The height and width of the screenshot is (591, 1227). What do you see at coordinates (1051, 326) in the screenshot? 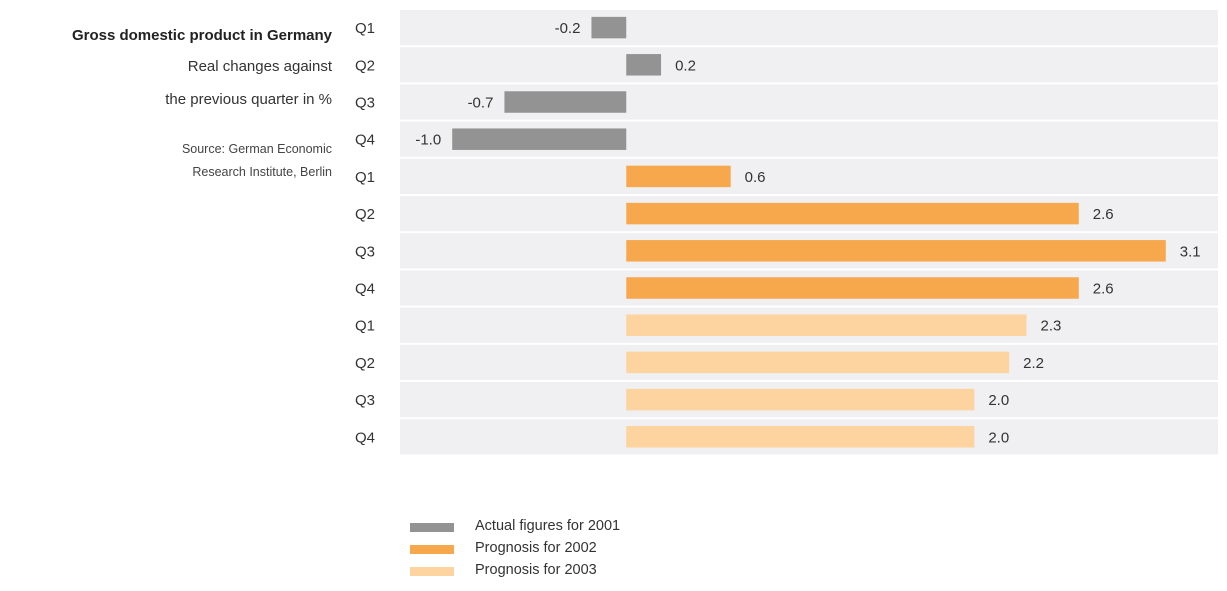
I see `value-label: 2.3` at bounding box center [1051, 326].